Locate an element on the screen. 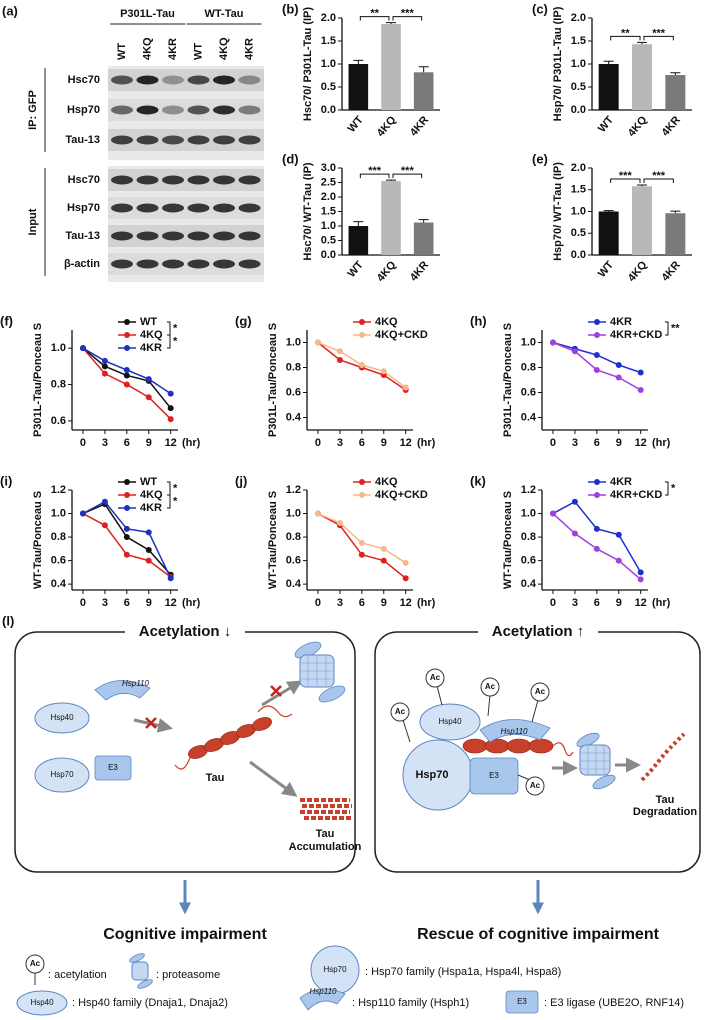  y-axis-label: Hsc70/ P301L-Tau (IP) is located at coordinates (308, 64).